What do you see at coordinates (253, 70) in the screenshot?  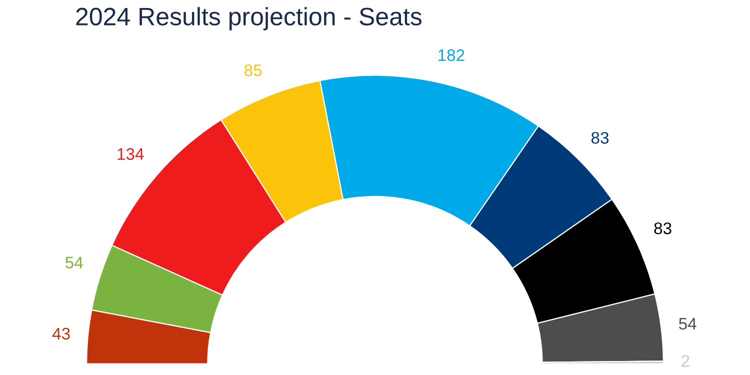 I see `data-label: 85` at bounding box center [253, 70].